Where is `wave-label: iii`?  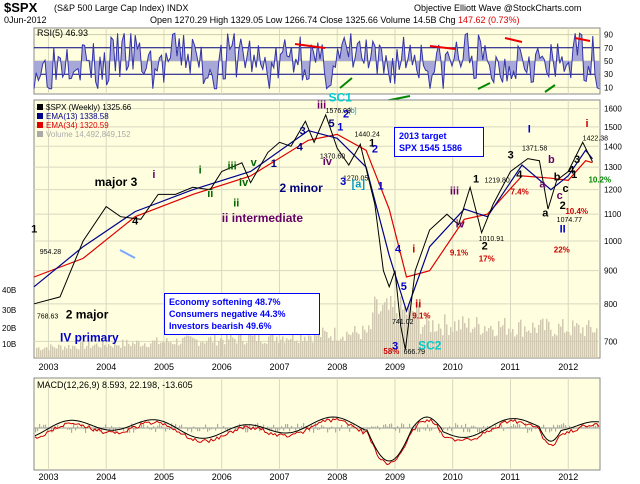
wave-label: iii is located at coordinates (454, 191).